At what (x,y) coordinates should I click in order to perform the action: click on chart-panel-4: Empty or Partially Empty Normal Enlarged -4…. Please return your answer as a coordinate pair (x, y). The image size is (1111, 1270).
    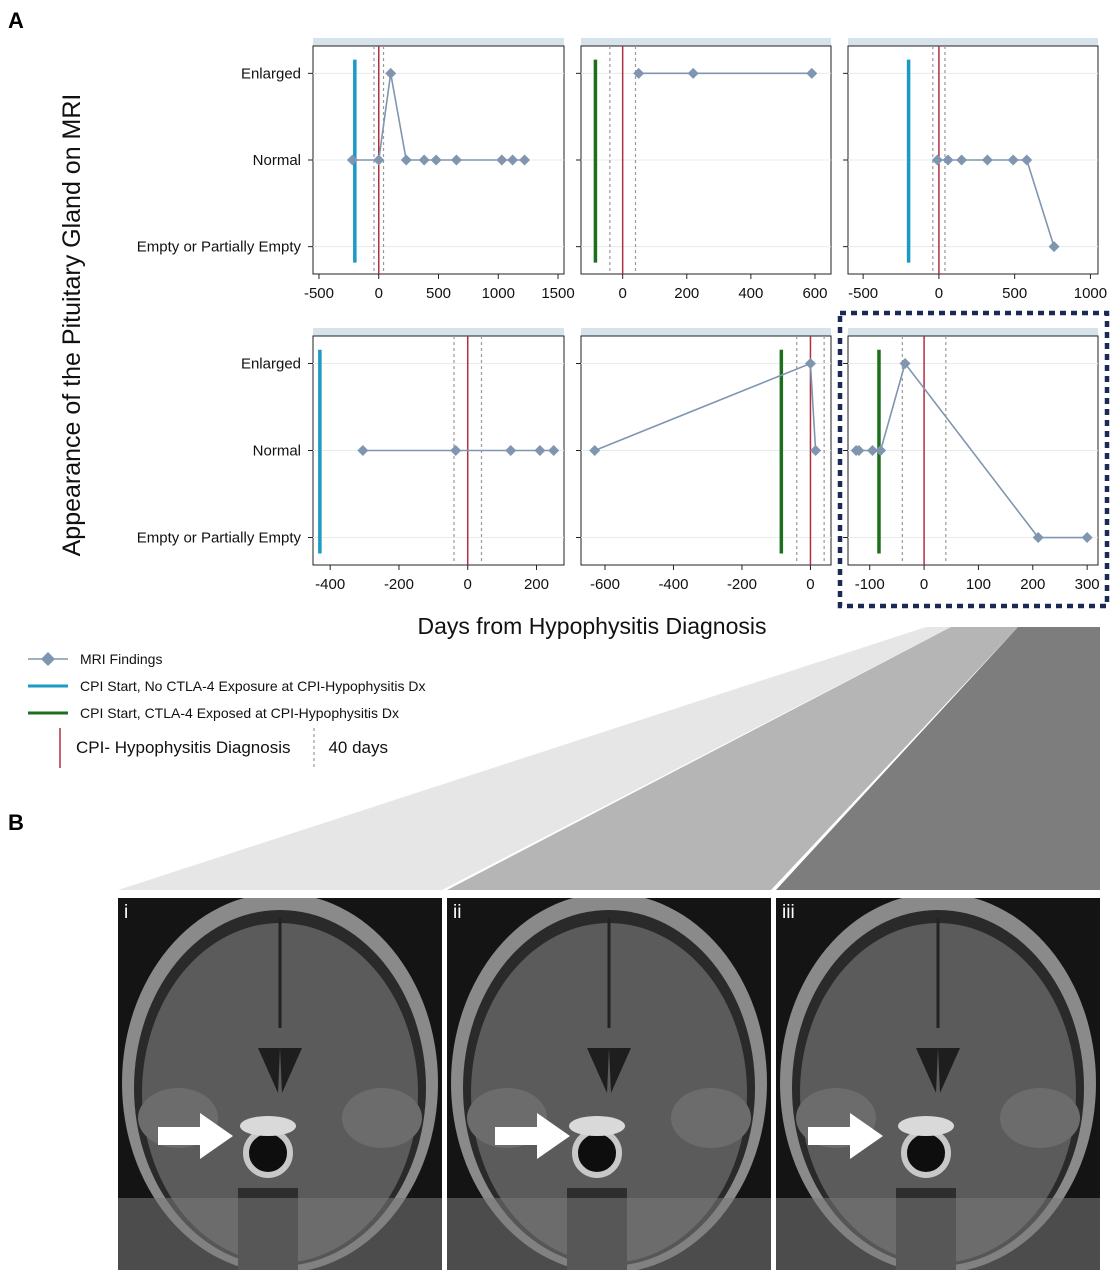
    Looking at the image, I should click on (351, 460).